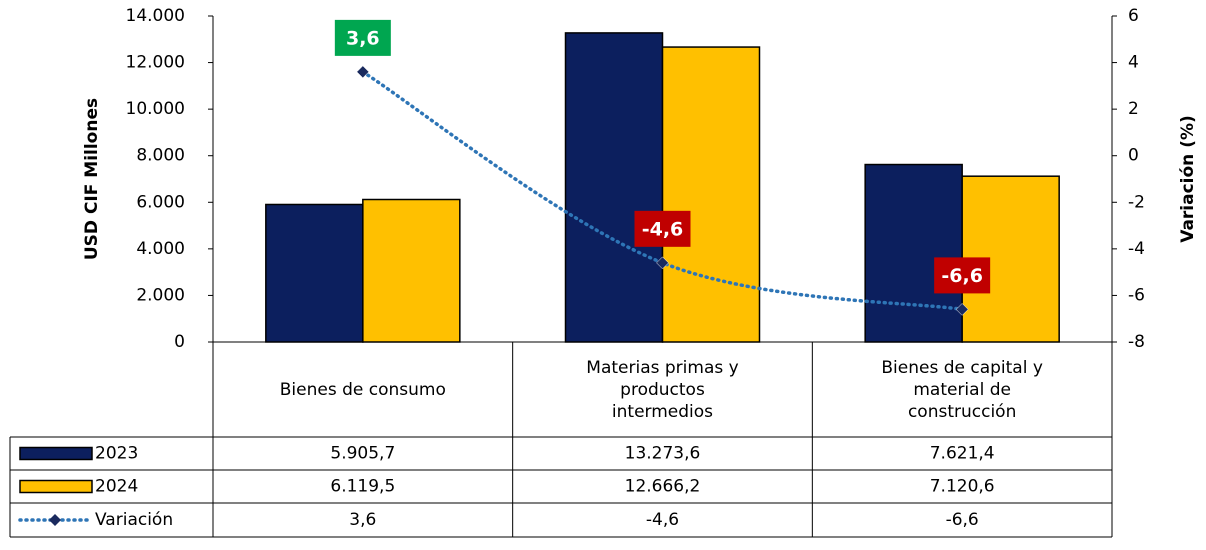  I want to click on data-label: -4,6, so click(663, 229).